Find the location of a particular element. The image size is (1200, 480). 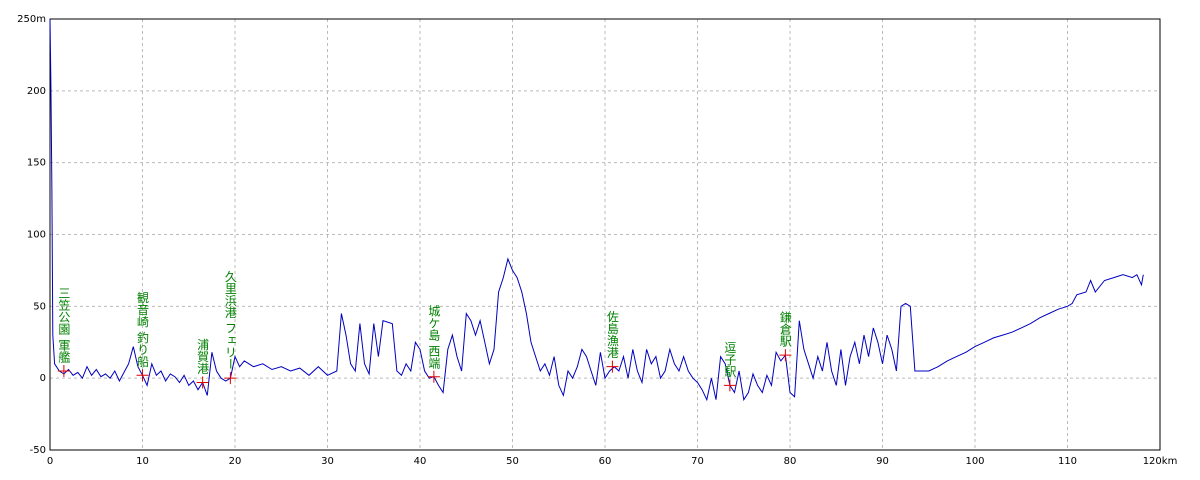

y-tick-label: -50 is located at coordinates (38, 450).